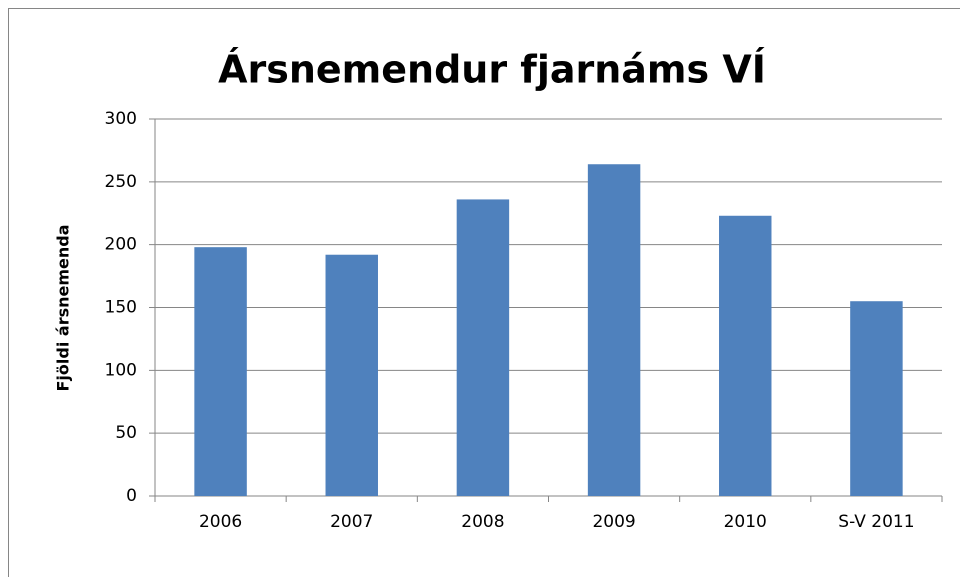 This screenshot has height=581, width=960. I want to click on y-tick-label: 300, so click(121, 119).